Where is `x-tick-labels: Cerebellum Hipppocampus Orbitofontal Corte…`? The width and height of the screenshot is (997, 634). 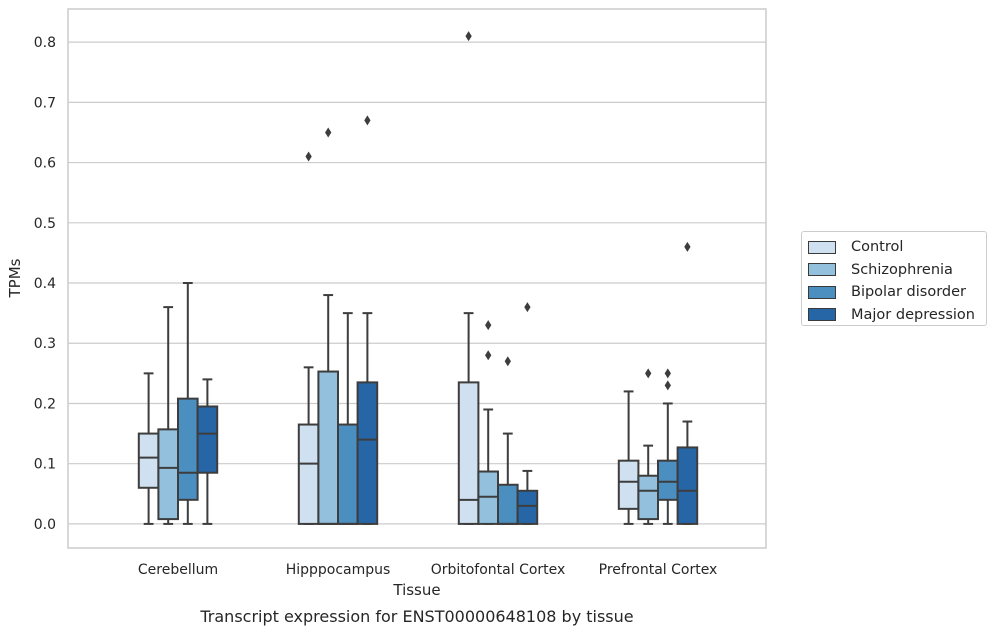 x-tick-labels: Cerebellum Hipppocampus Orbitofontal Corte… is located at coordinates (427, 570).